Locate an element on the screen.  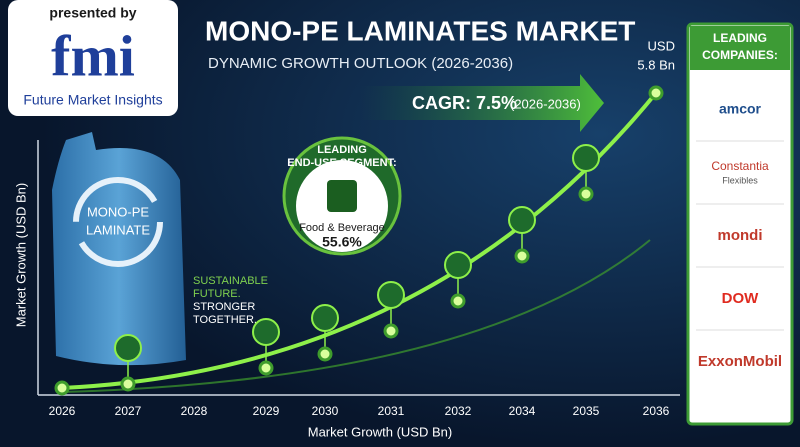
x-label: 2028 is located at coordinates (194, 411).